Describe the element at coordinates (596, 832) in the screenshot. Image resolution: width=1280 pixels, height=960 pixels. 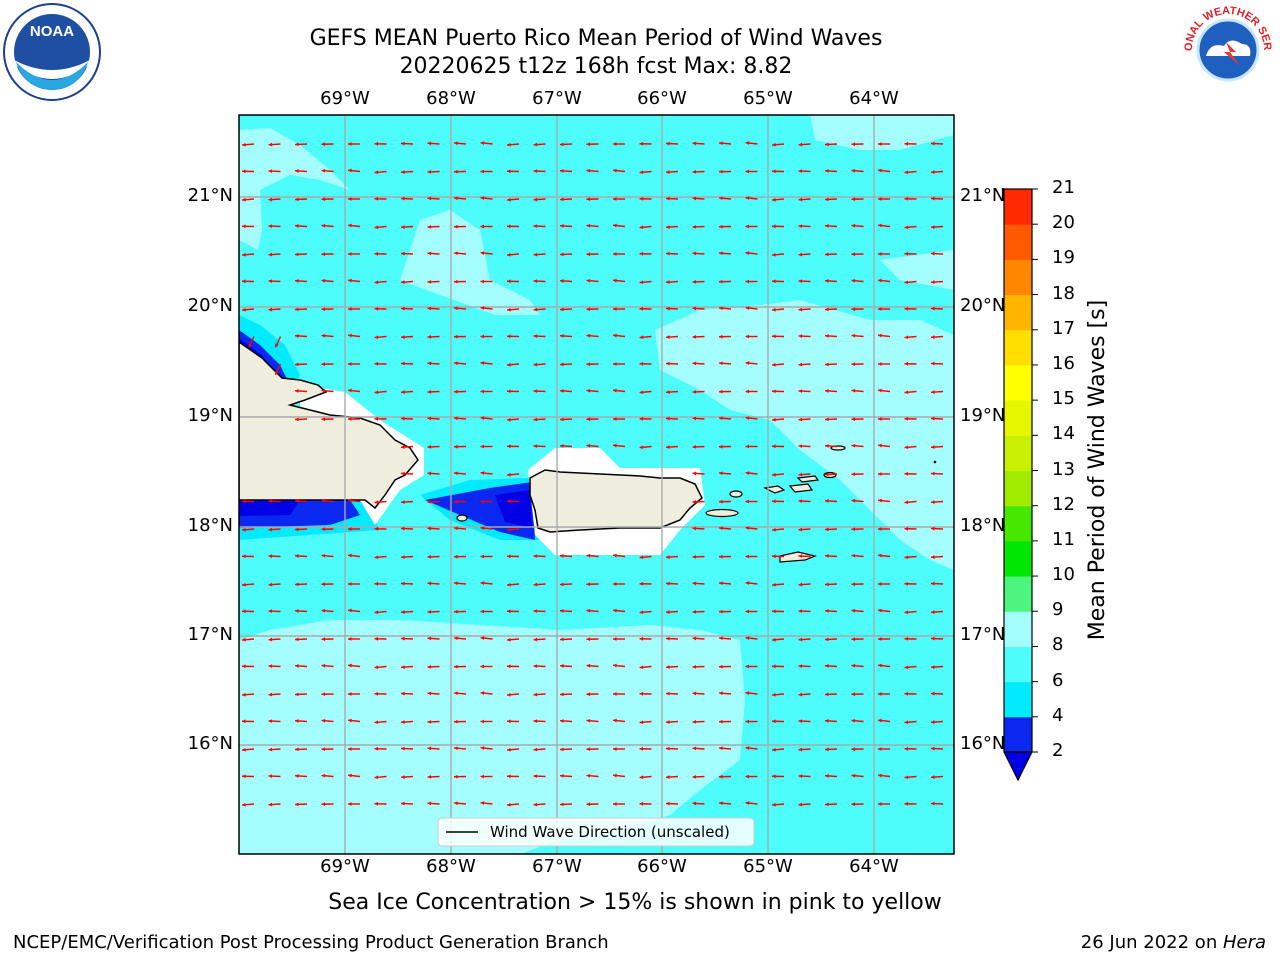
I see `map-legend: Wind Wave Direction (unscaled)` at that location.